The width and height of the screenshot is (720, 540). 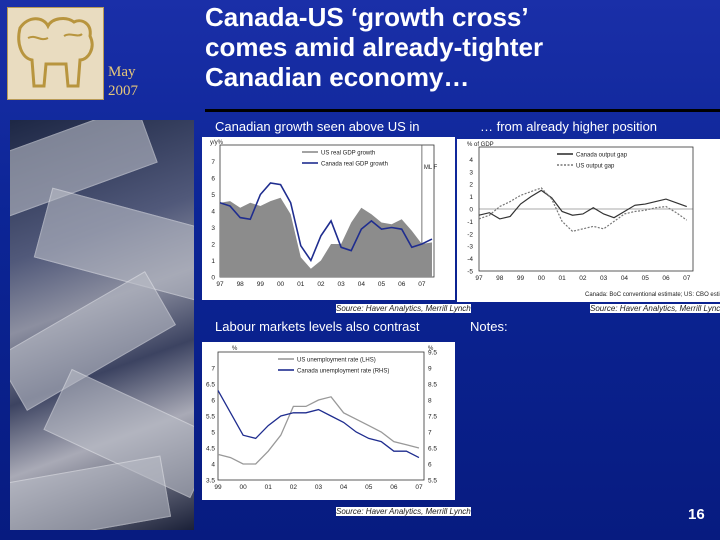 I want to click on y-tick-label-left: 7, so click(x=213, y=369).